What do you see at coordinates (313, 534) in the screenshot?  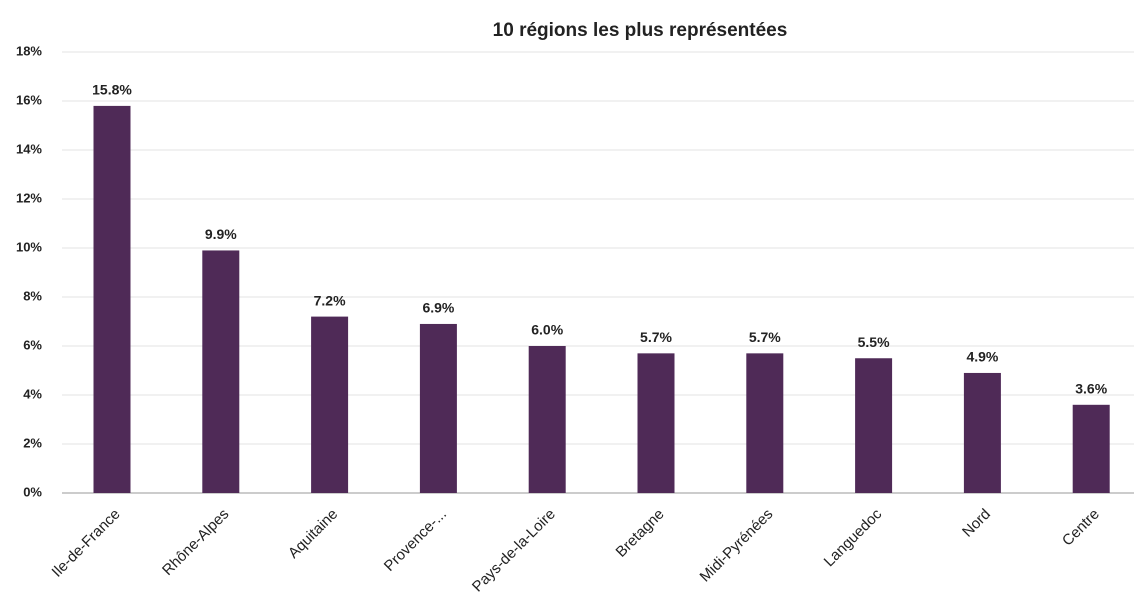 I see `x-tick-label: Aquitaine` at bounding box center [313, 534].